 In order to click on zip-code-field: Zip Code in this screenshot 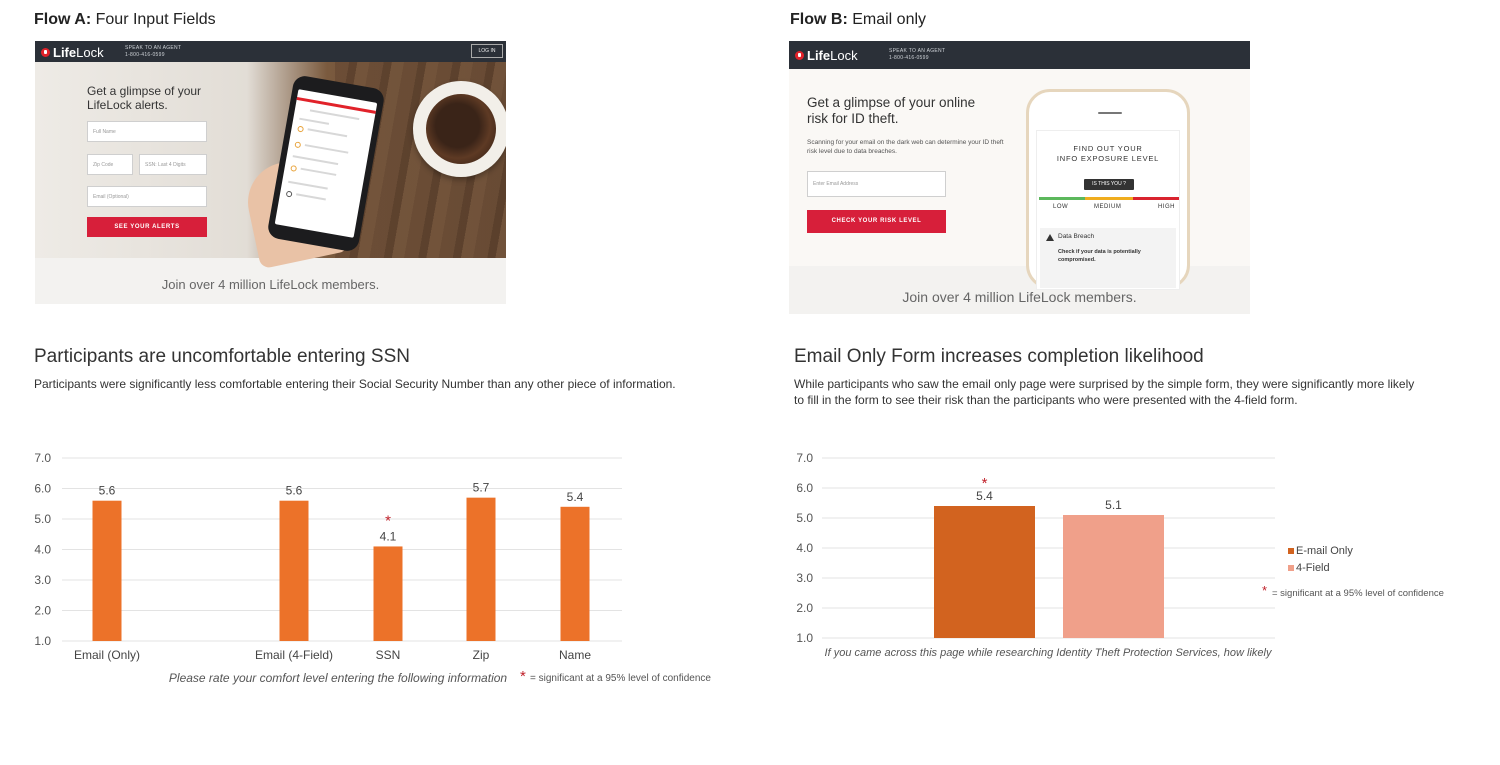, I will do `click(110, 164)`.